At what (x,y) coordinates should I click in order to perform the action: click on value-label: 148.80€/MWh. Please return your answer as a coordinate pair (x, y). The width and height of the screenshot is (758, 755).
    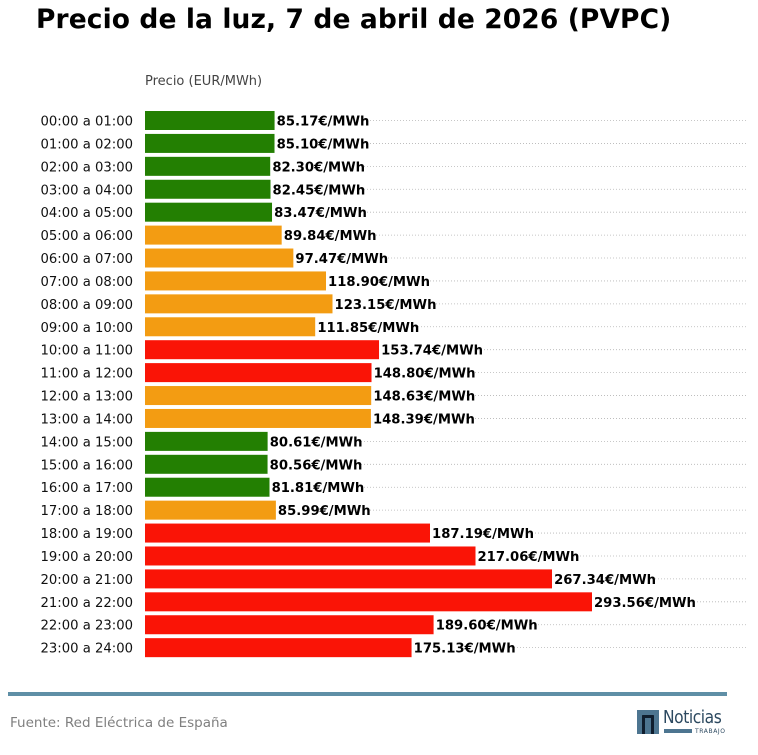
    Looking at the image, I should click on (425, 374).